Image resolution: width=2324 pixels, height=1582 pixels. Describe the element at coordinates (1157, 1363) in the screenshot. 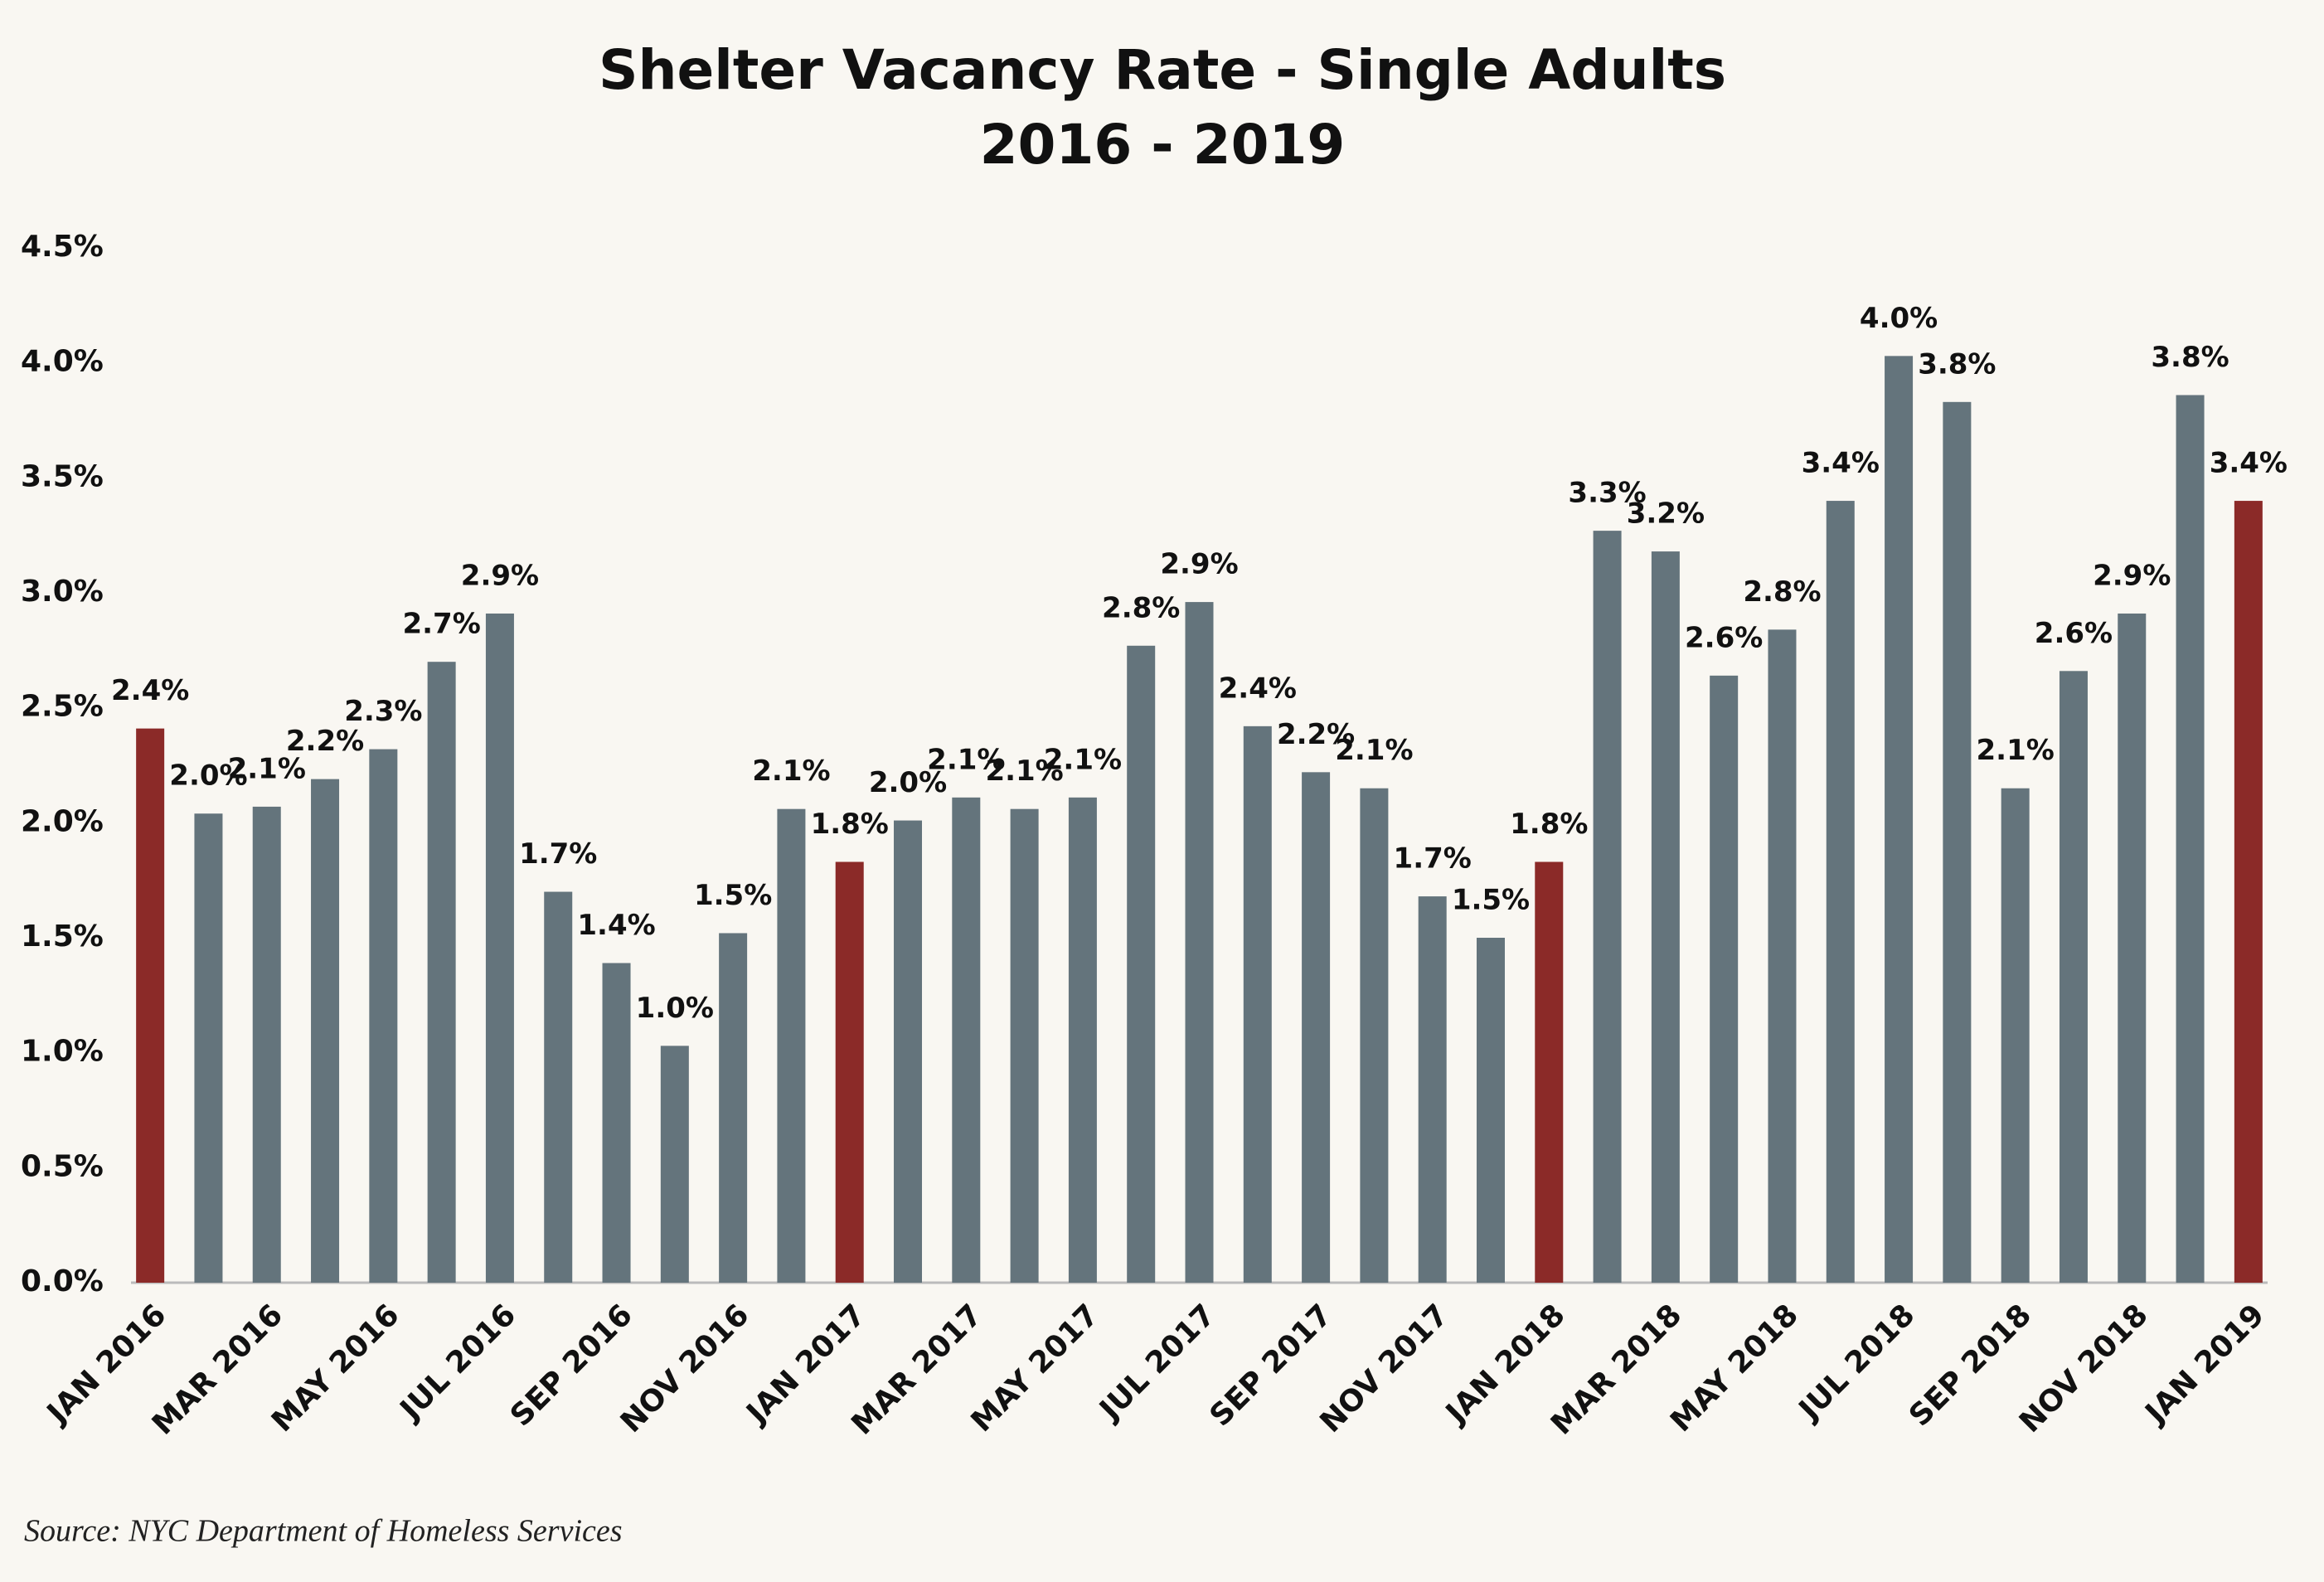

I see `x-tick-label: JUL 2017` at that location.